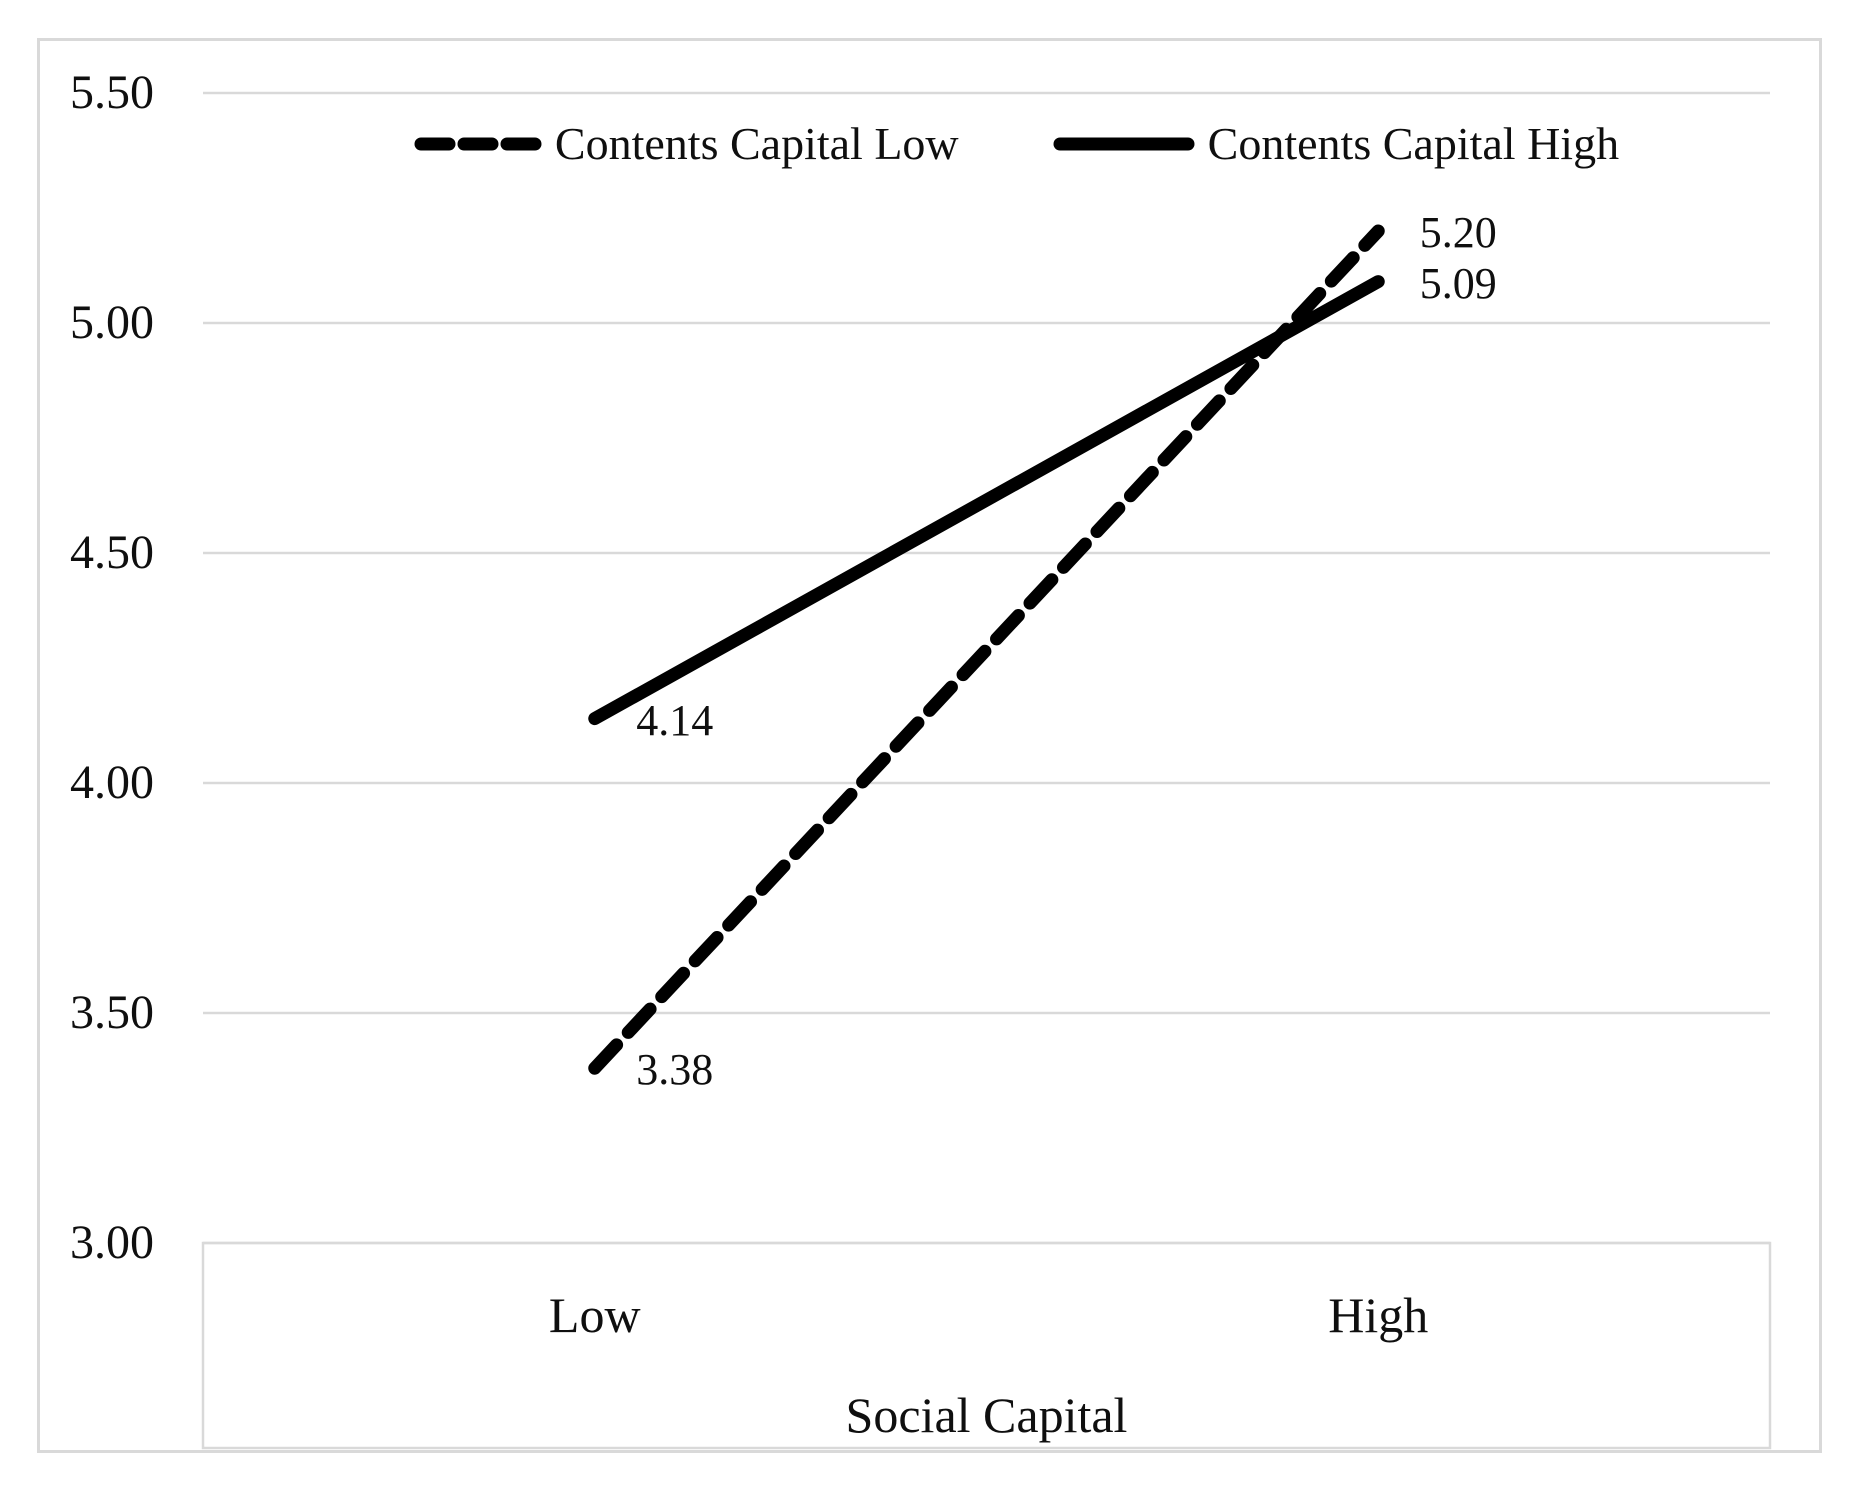  What do you see at coordinates (112, 1012) in the screenshot?
I see `y-tick-label: 3.50` at bounding box center [112, 1012].